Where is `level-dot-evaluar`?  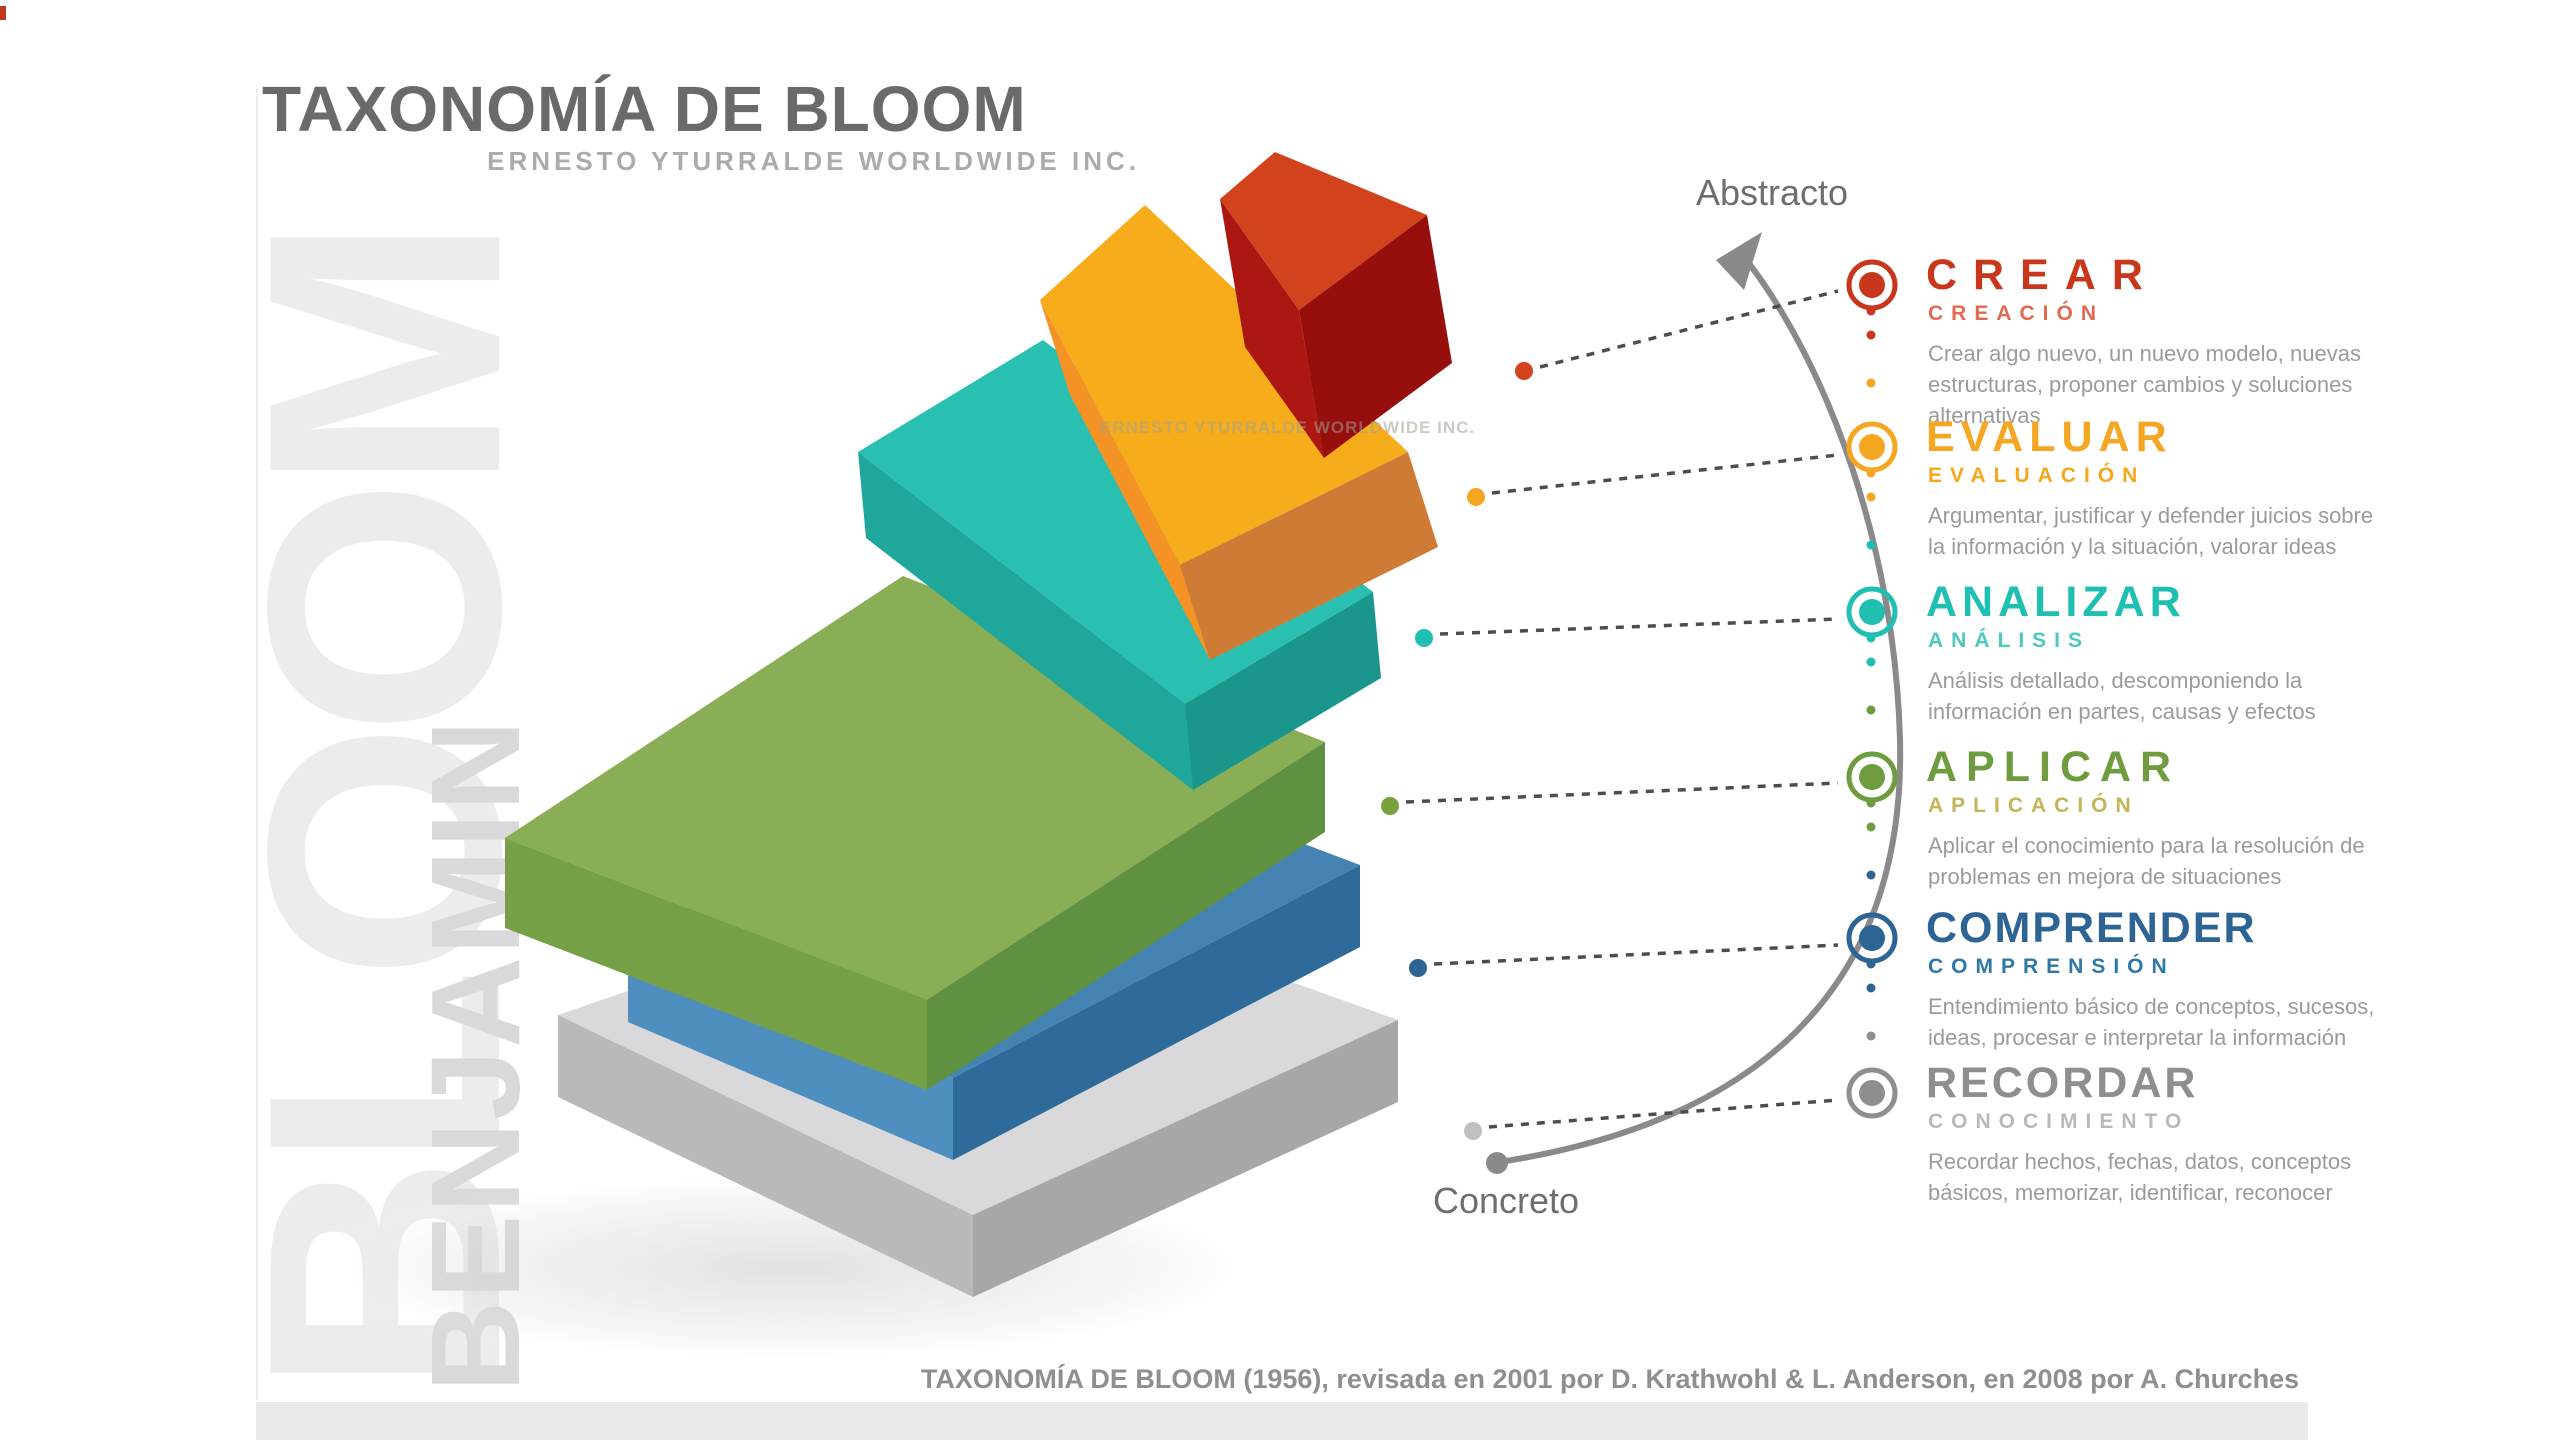
level-dot-evaluar is located at coordinates (1476, 497).